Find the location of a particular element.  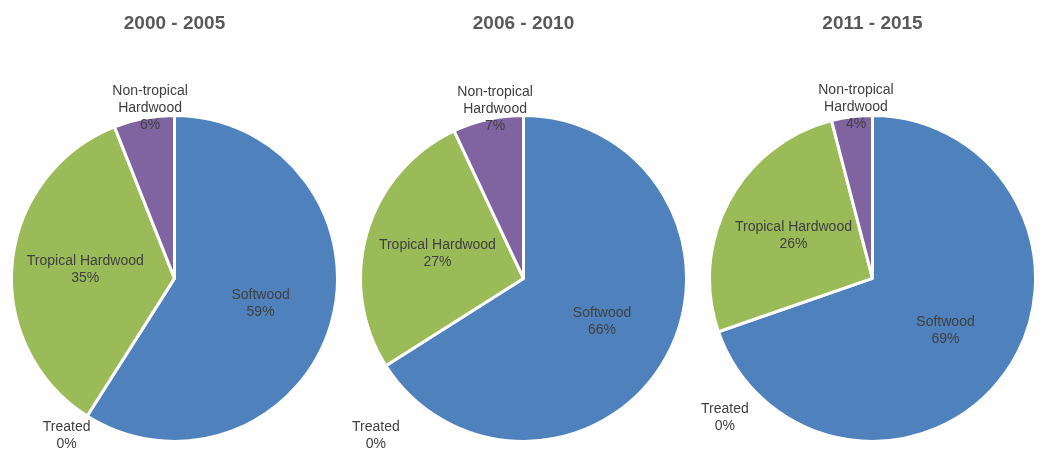

data-label: 4% is located at coordinates (856, 122).